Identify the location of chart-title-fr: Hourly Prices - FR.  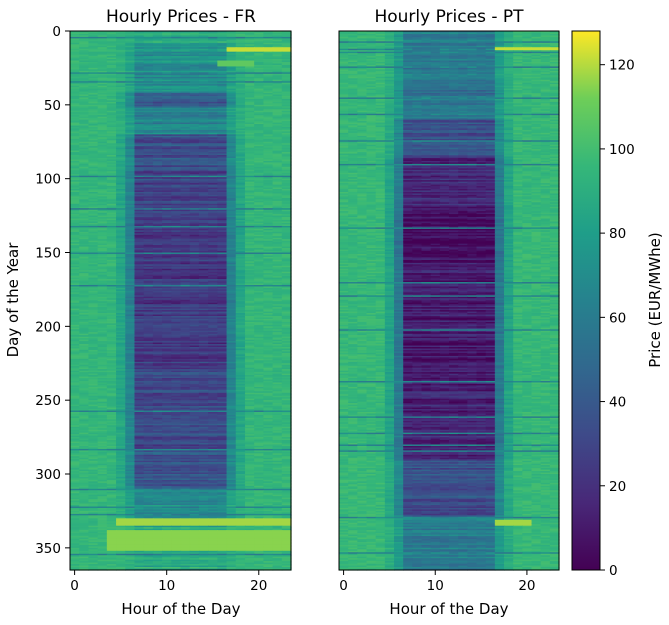
(181, 17).